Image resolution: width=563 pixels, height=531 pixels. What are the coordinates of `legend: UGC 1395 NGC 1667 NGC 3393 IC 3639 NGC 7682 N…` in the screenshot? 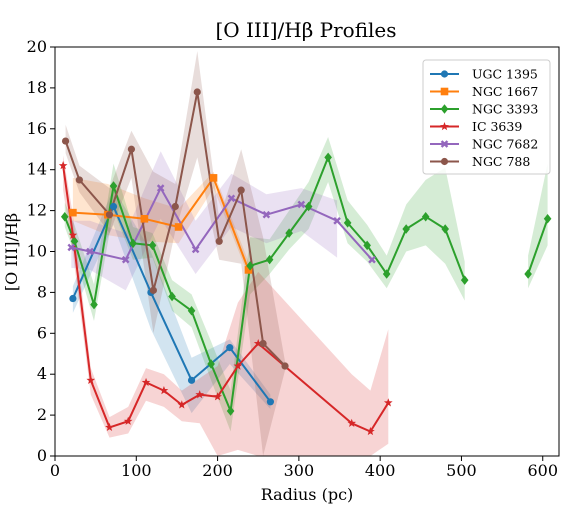 It's located at (486, 117).